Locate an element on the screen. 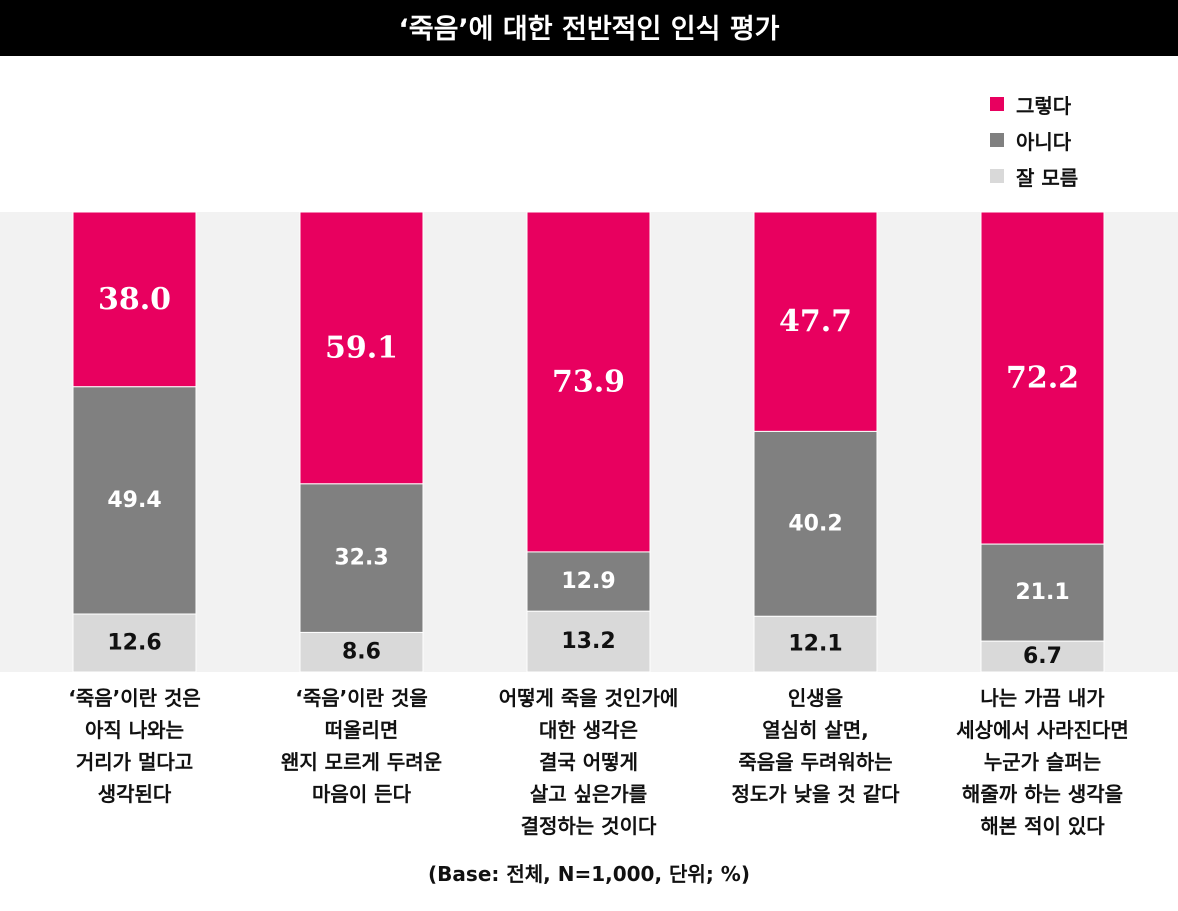 This screenshot has height=911, width=1178. data-label-3-category-5: 6.7 is located at coordinates (1042, 656).